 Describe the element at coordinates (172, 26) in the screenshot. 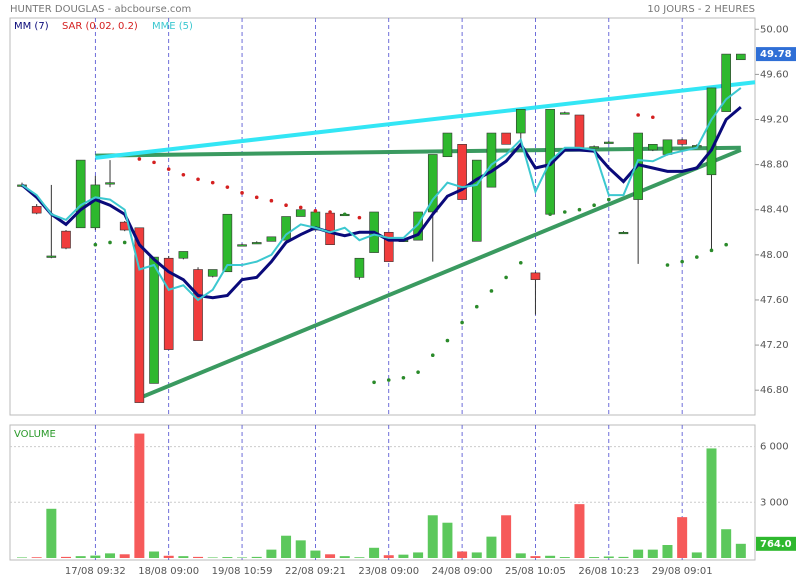

I see `legend-label: MME (5)` at that location.